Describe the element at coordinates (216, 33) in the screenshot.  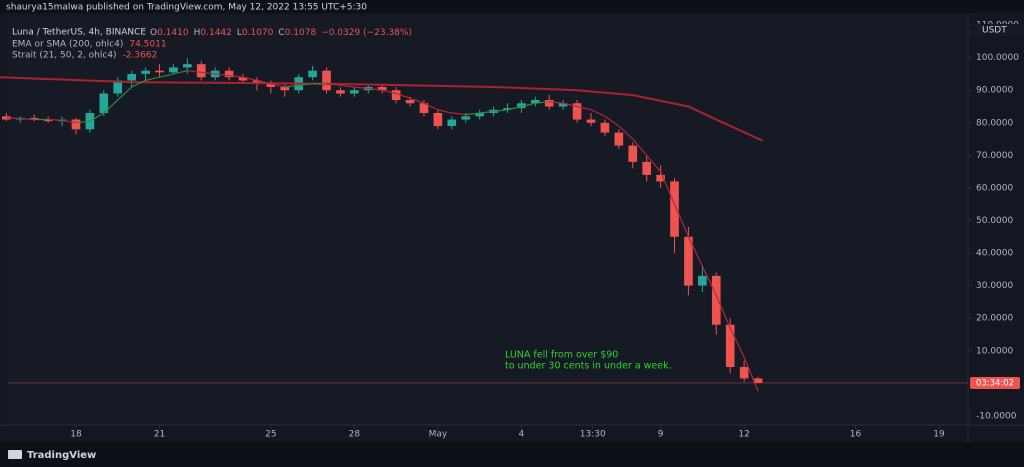
I see `ohlc-value: 0.1442` at that location.